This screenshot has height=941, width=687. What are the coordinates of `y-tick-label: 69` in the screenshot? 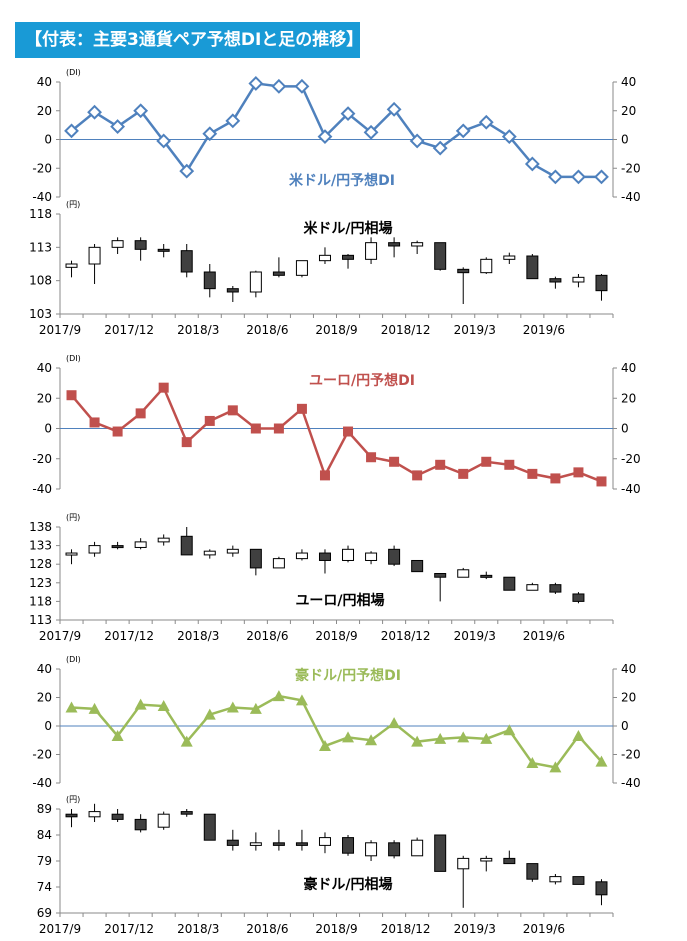 It's located at (44, 913).